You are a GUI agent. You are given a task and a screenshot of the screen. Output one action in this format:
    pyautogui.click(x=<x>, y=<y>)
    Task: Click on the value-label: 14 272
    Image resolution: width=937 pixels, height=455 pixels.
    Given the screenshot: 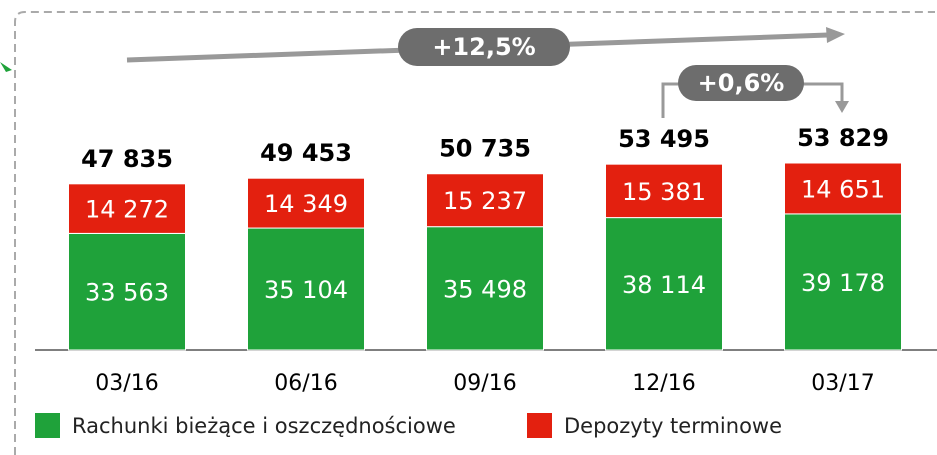 What is the action you would take?
    pyautogui.click(x=127, y=210)
    